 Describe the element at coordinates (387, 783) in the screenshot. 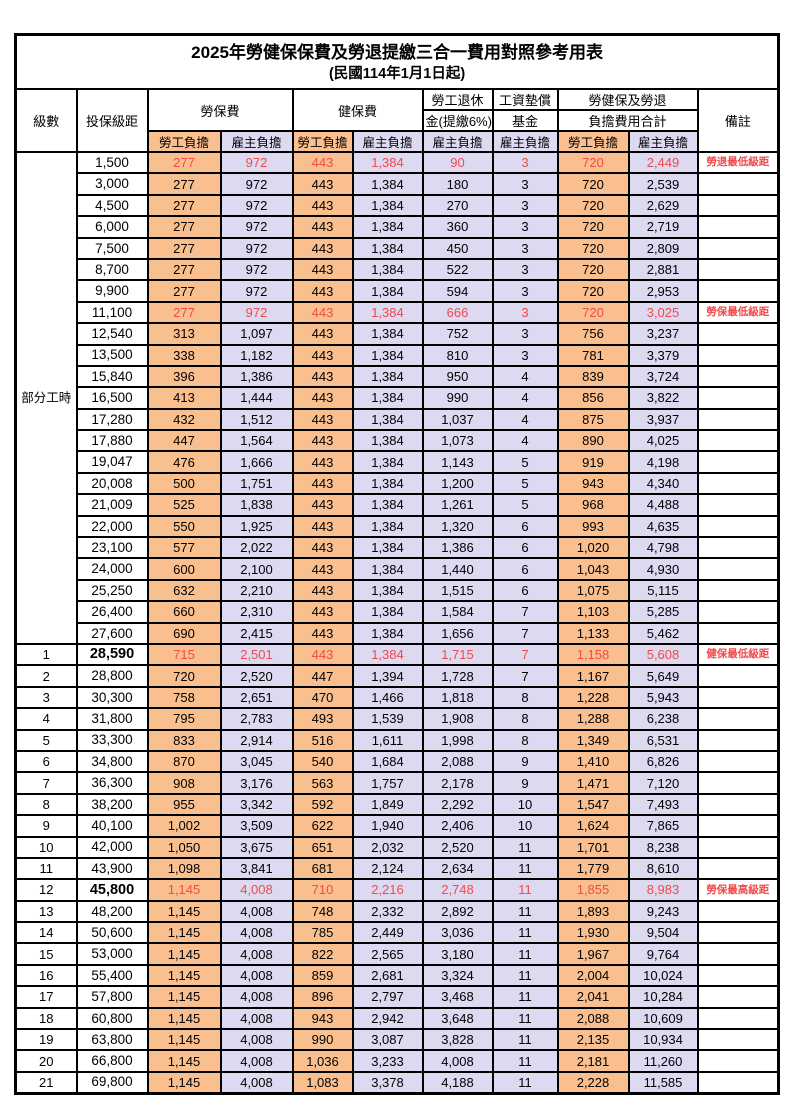

I see `value-cell: 1,757` at that location.